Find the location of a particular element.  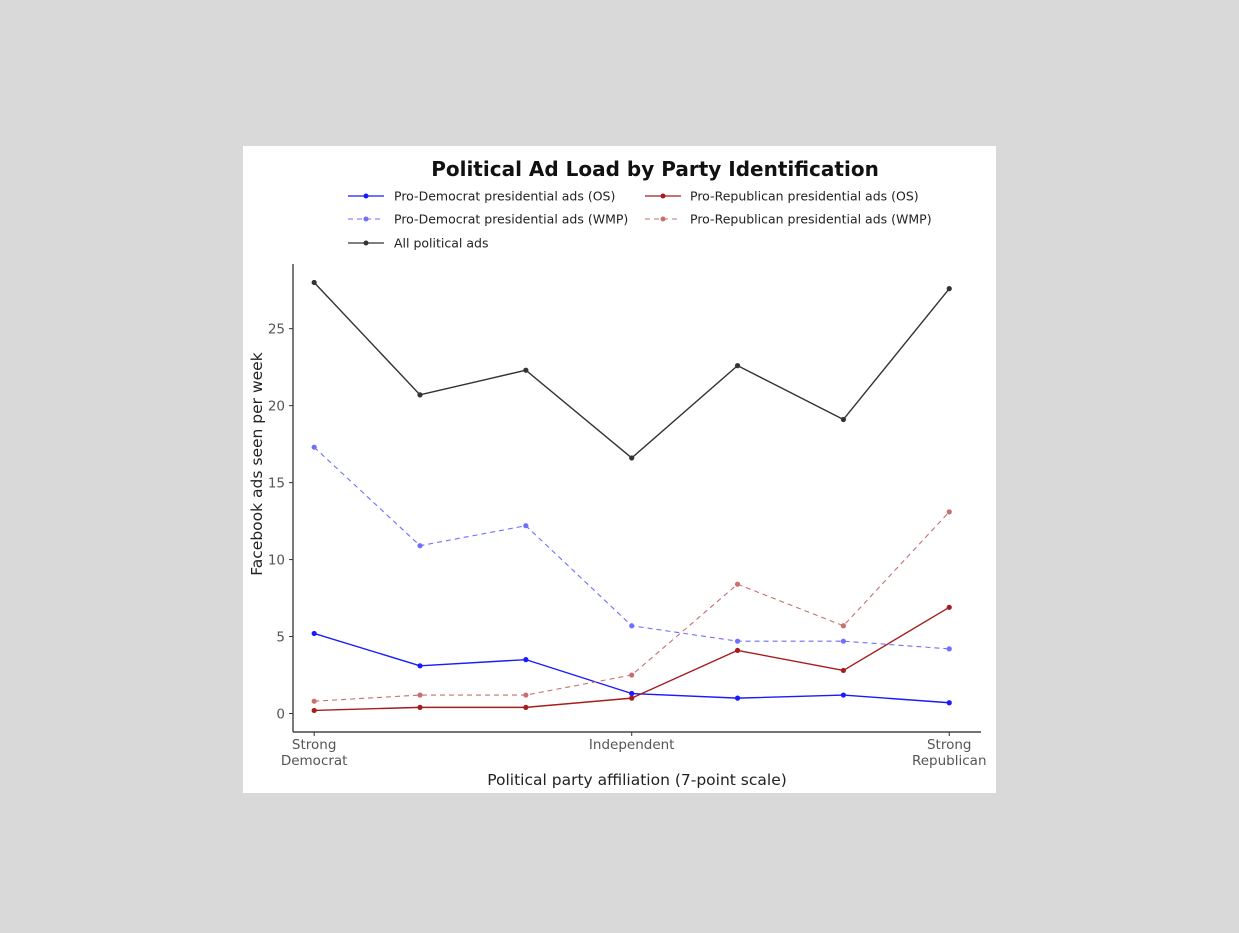

legend-dot-rep-wmp is located at coordinates (663, 219).